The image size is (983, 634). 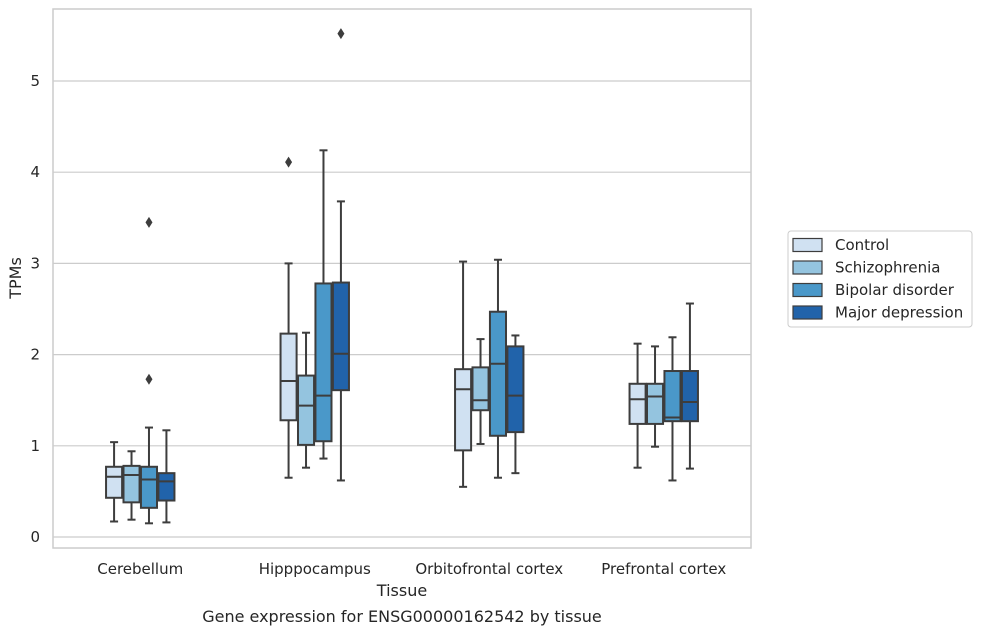 I want to click on y-axis-title: TPMs, so click(x=15, y=278).